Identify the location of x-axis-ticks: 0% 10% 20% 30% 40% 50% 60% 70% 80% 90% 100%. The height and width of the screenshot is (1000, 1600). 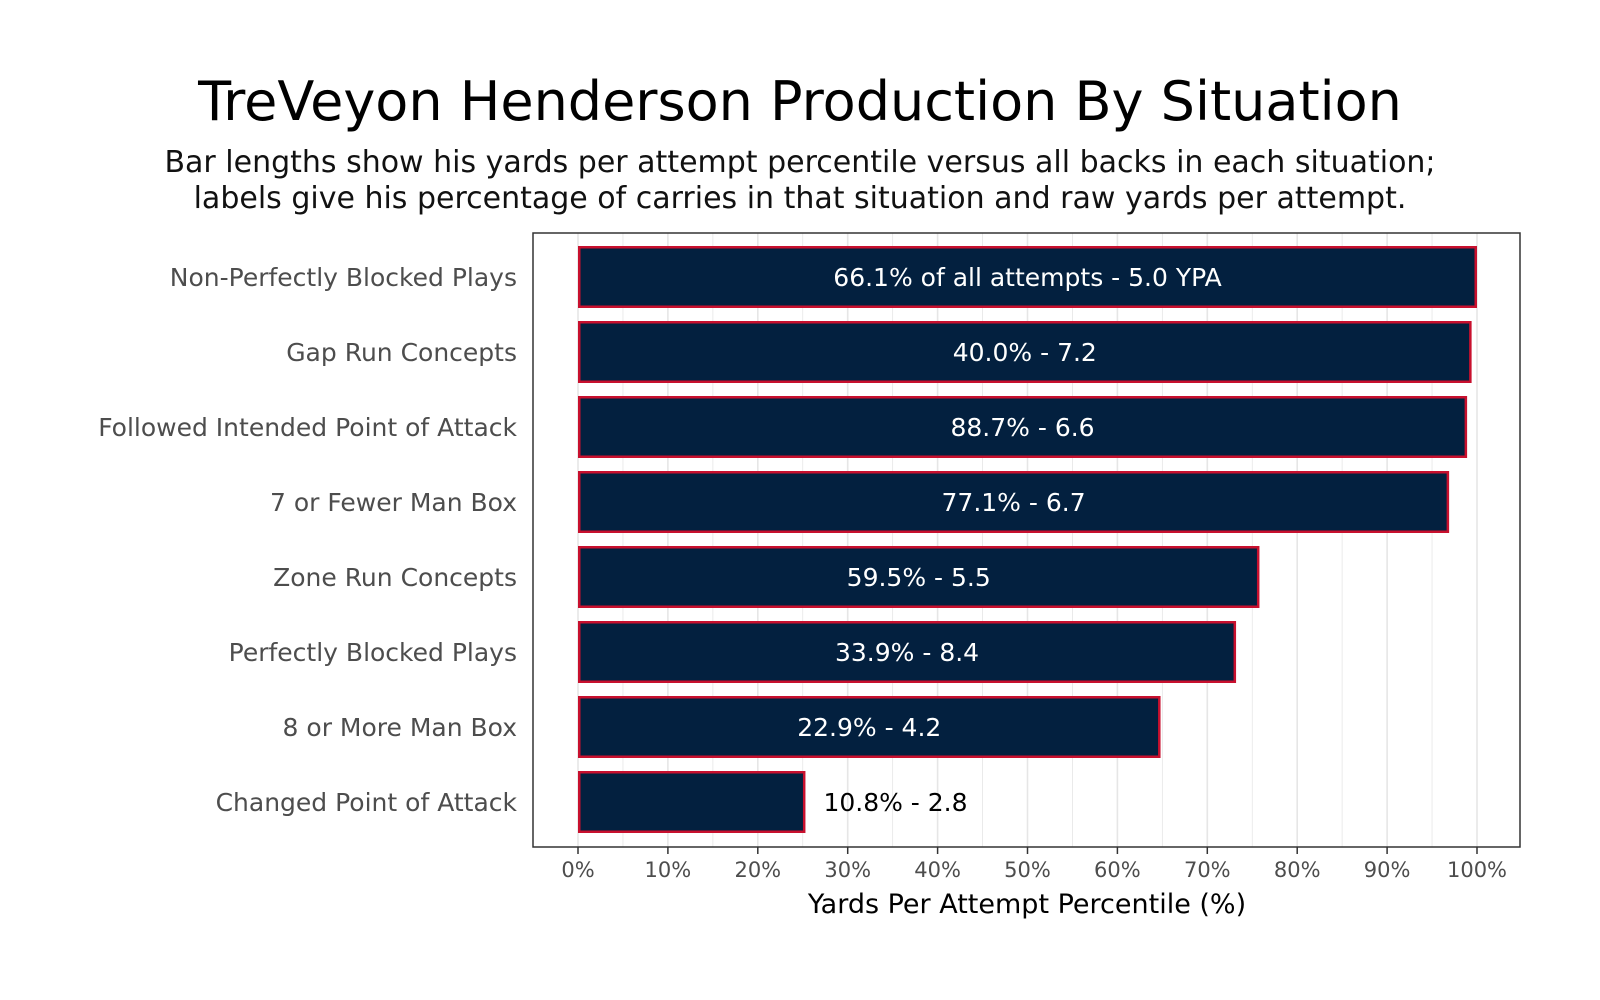
(1034, 864).